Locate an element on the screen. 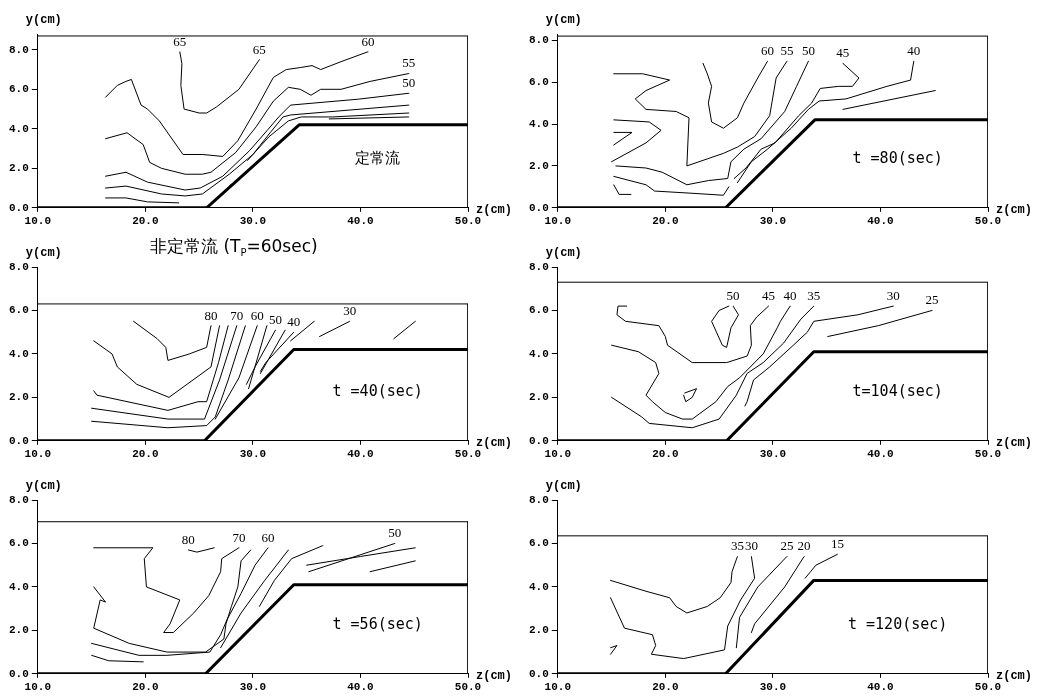  annotation: t =120(sec) is located at coordinates (897, 624).